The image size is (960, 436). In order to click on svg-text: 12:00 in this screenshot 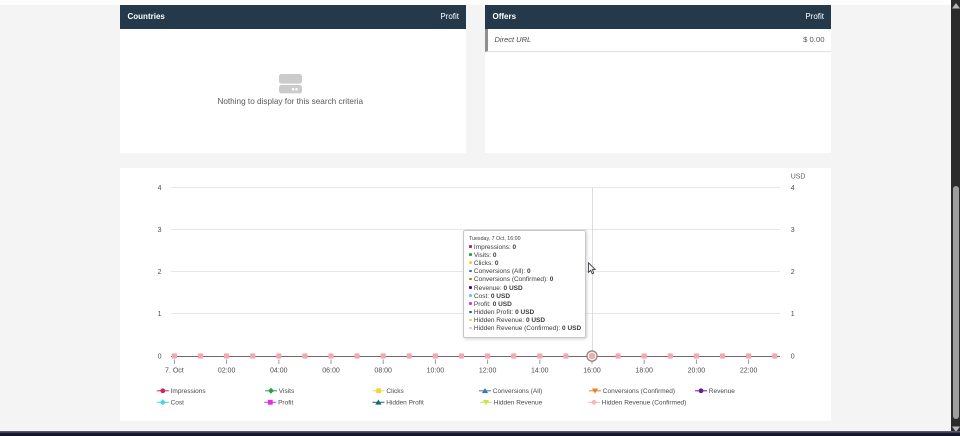, I will do `click(488, 371)`.